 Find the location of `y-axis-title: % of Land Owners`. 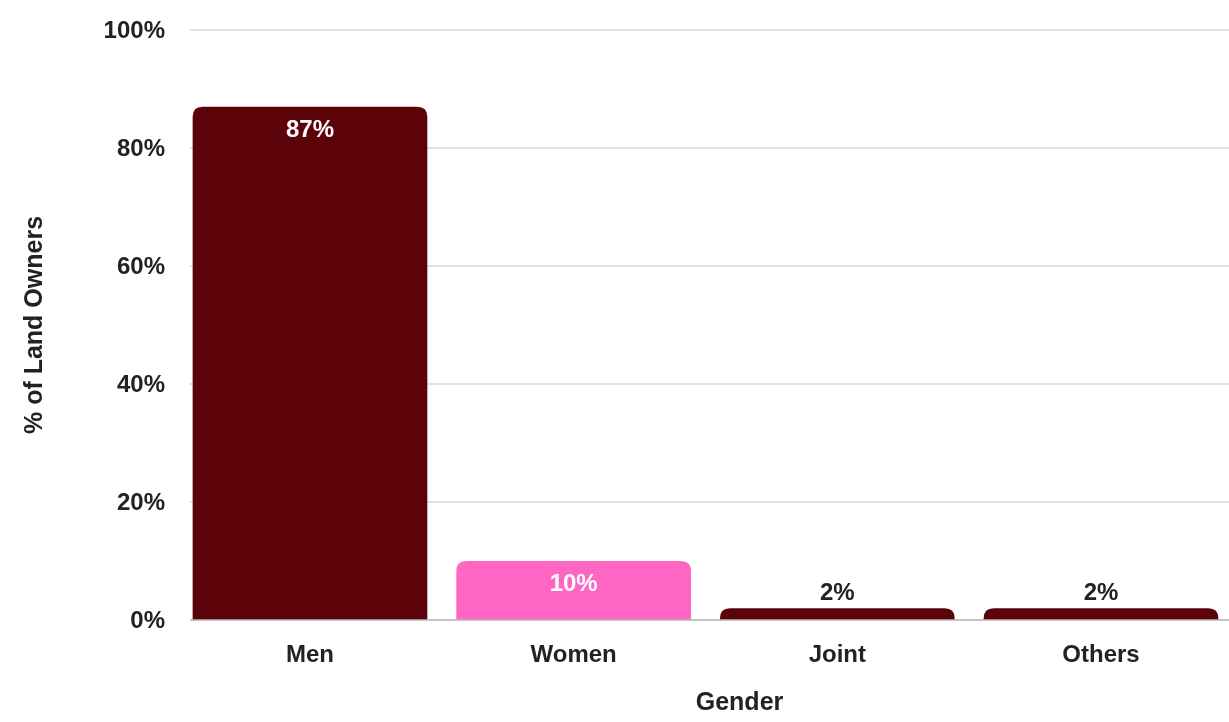

y-axis-title: % of Land Owners is located at coordinates (33, 325).